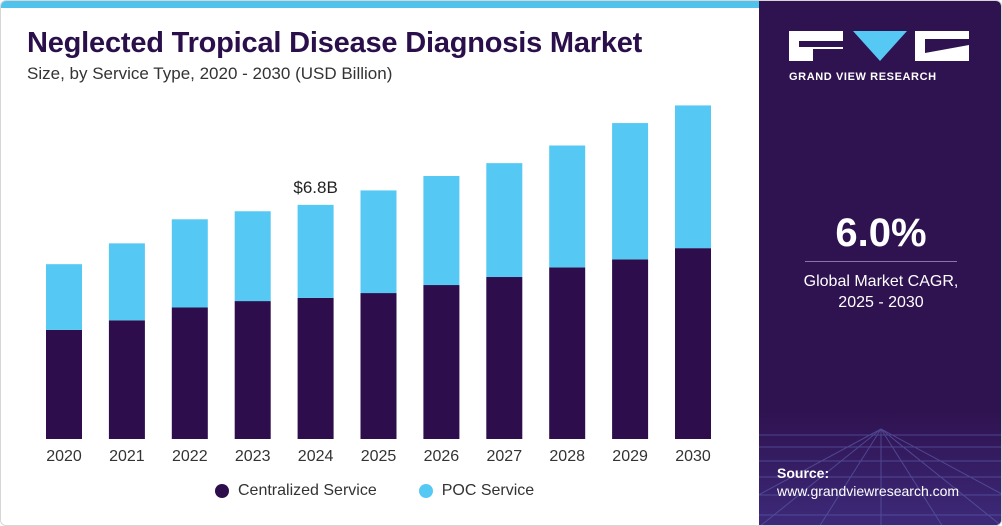 The height and width of the screenshot is (526, 1002). What do you see at coordinates (630, 191) in the screenshot?
I see `bar-poc-2029` at bounding box center [630, 191].